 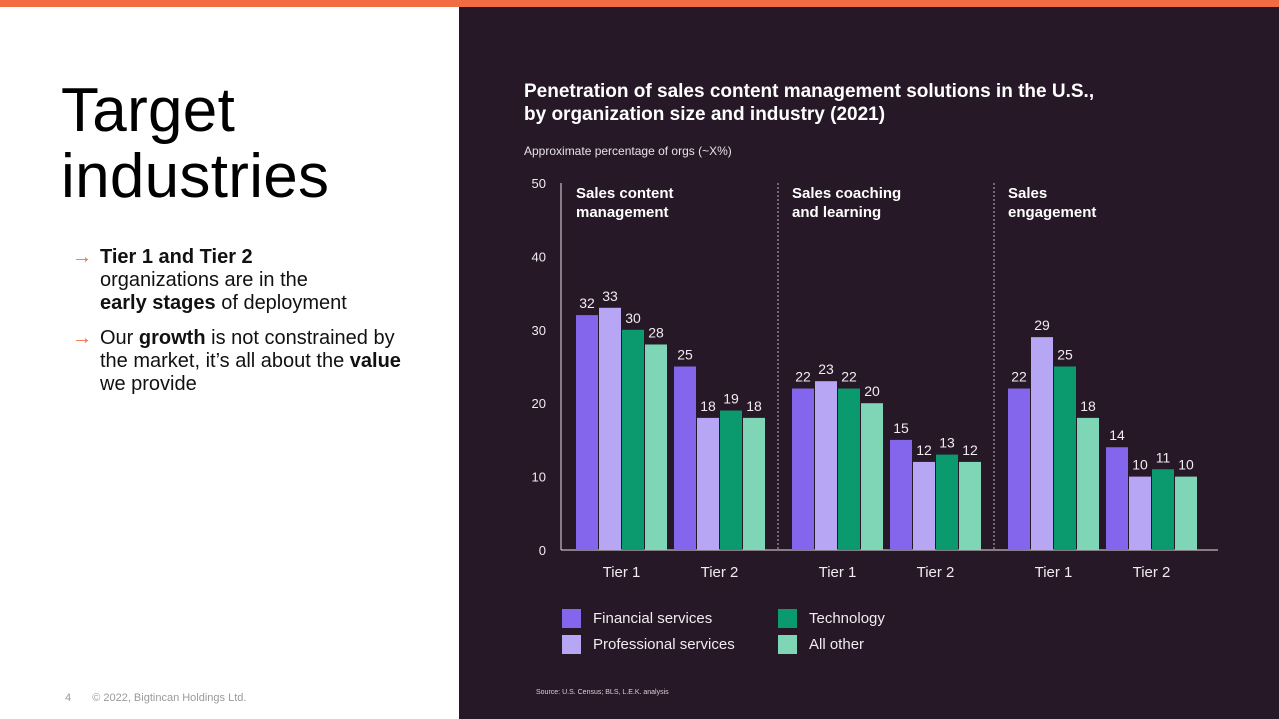 What do you see at coordinates (1117, 435) in the screenshot?
I see `data-label: 14` at bounding box center [1117, 435].